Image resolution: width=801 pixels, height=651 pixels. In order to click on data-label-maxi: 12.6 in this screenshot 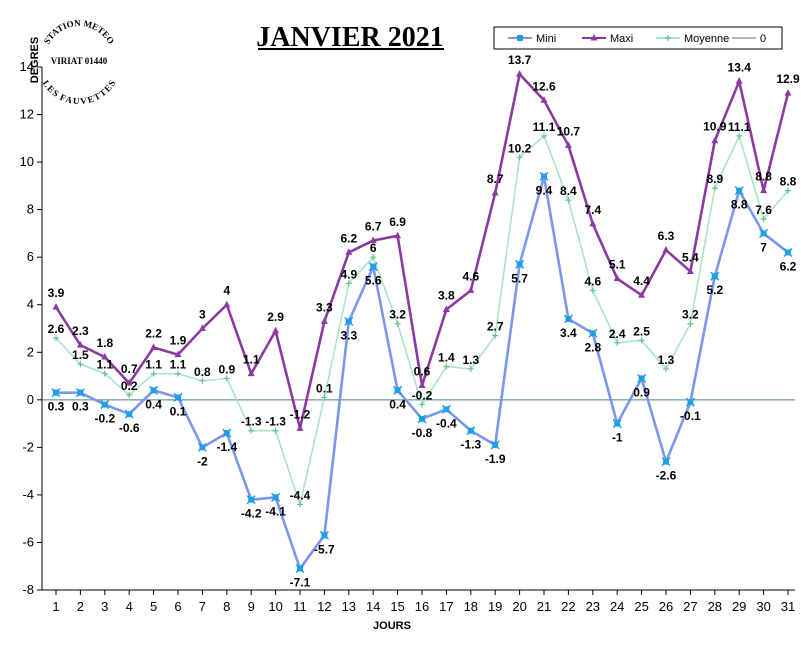, I will do `click(544, 86)`.